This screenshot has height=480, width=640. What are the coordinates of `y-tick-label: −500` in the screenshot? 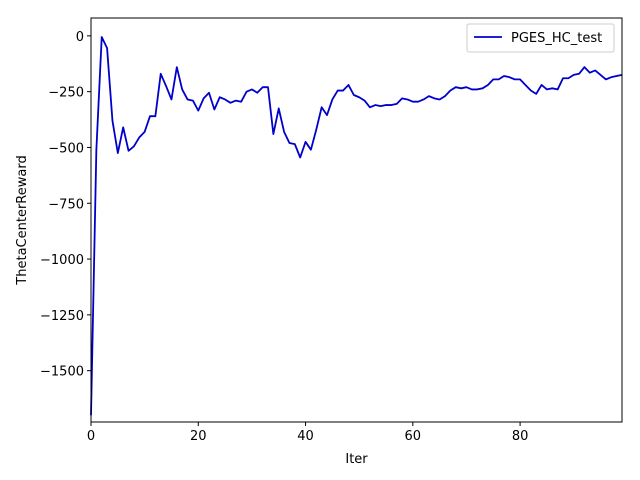 It's located at (66, 148).